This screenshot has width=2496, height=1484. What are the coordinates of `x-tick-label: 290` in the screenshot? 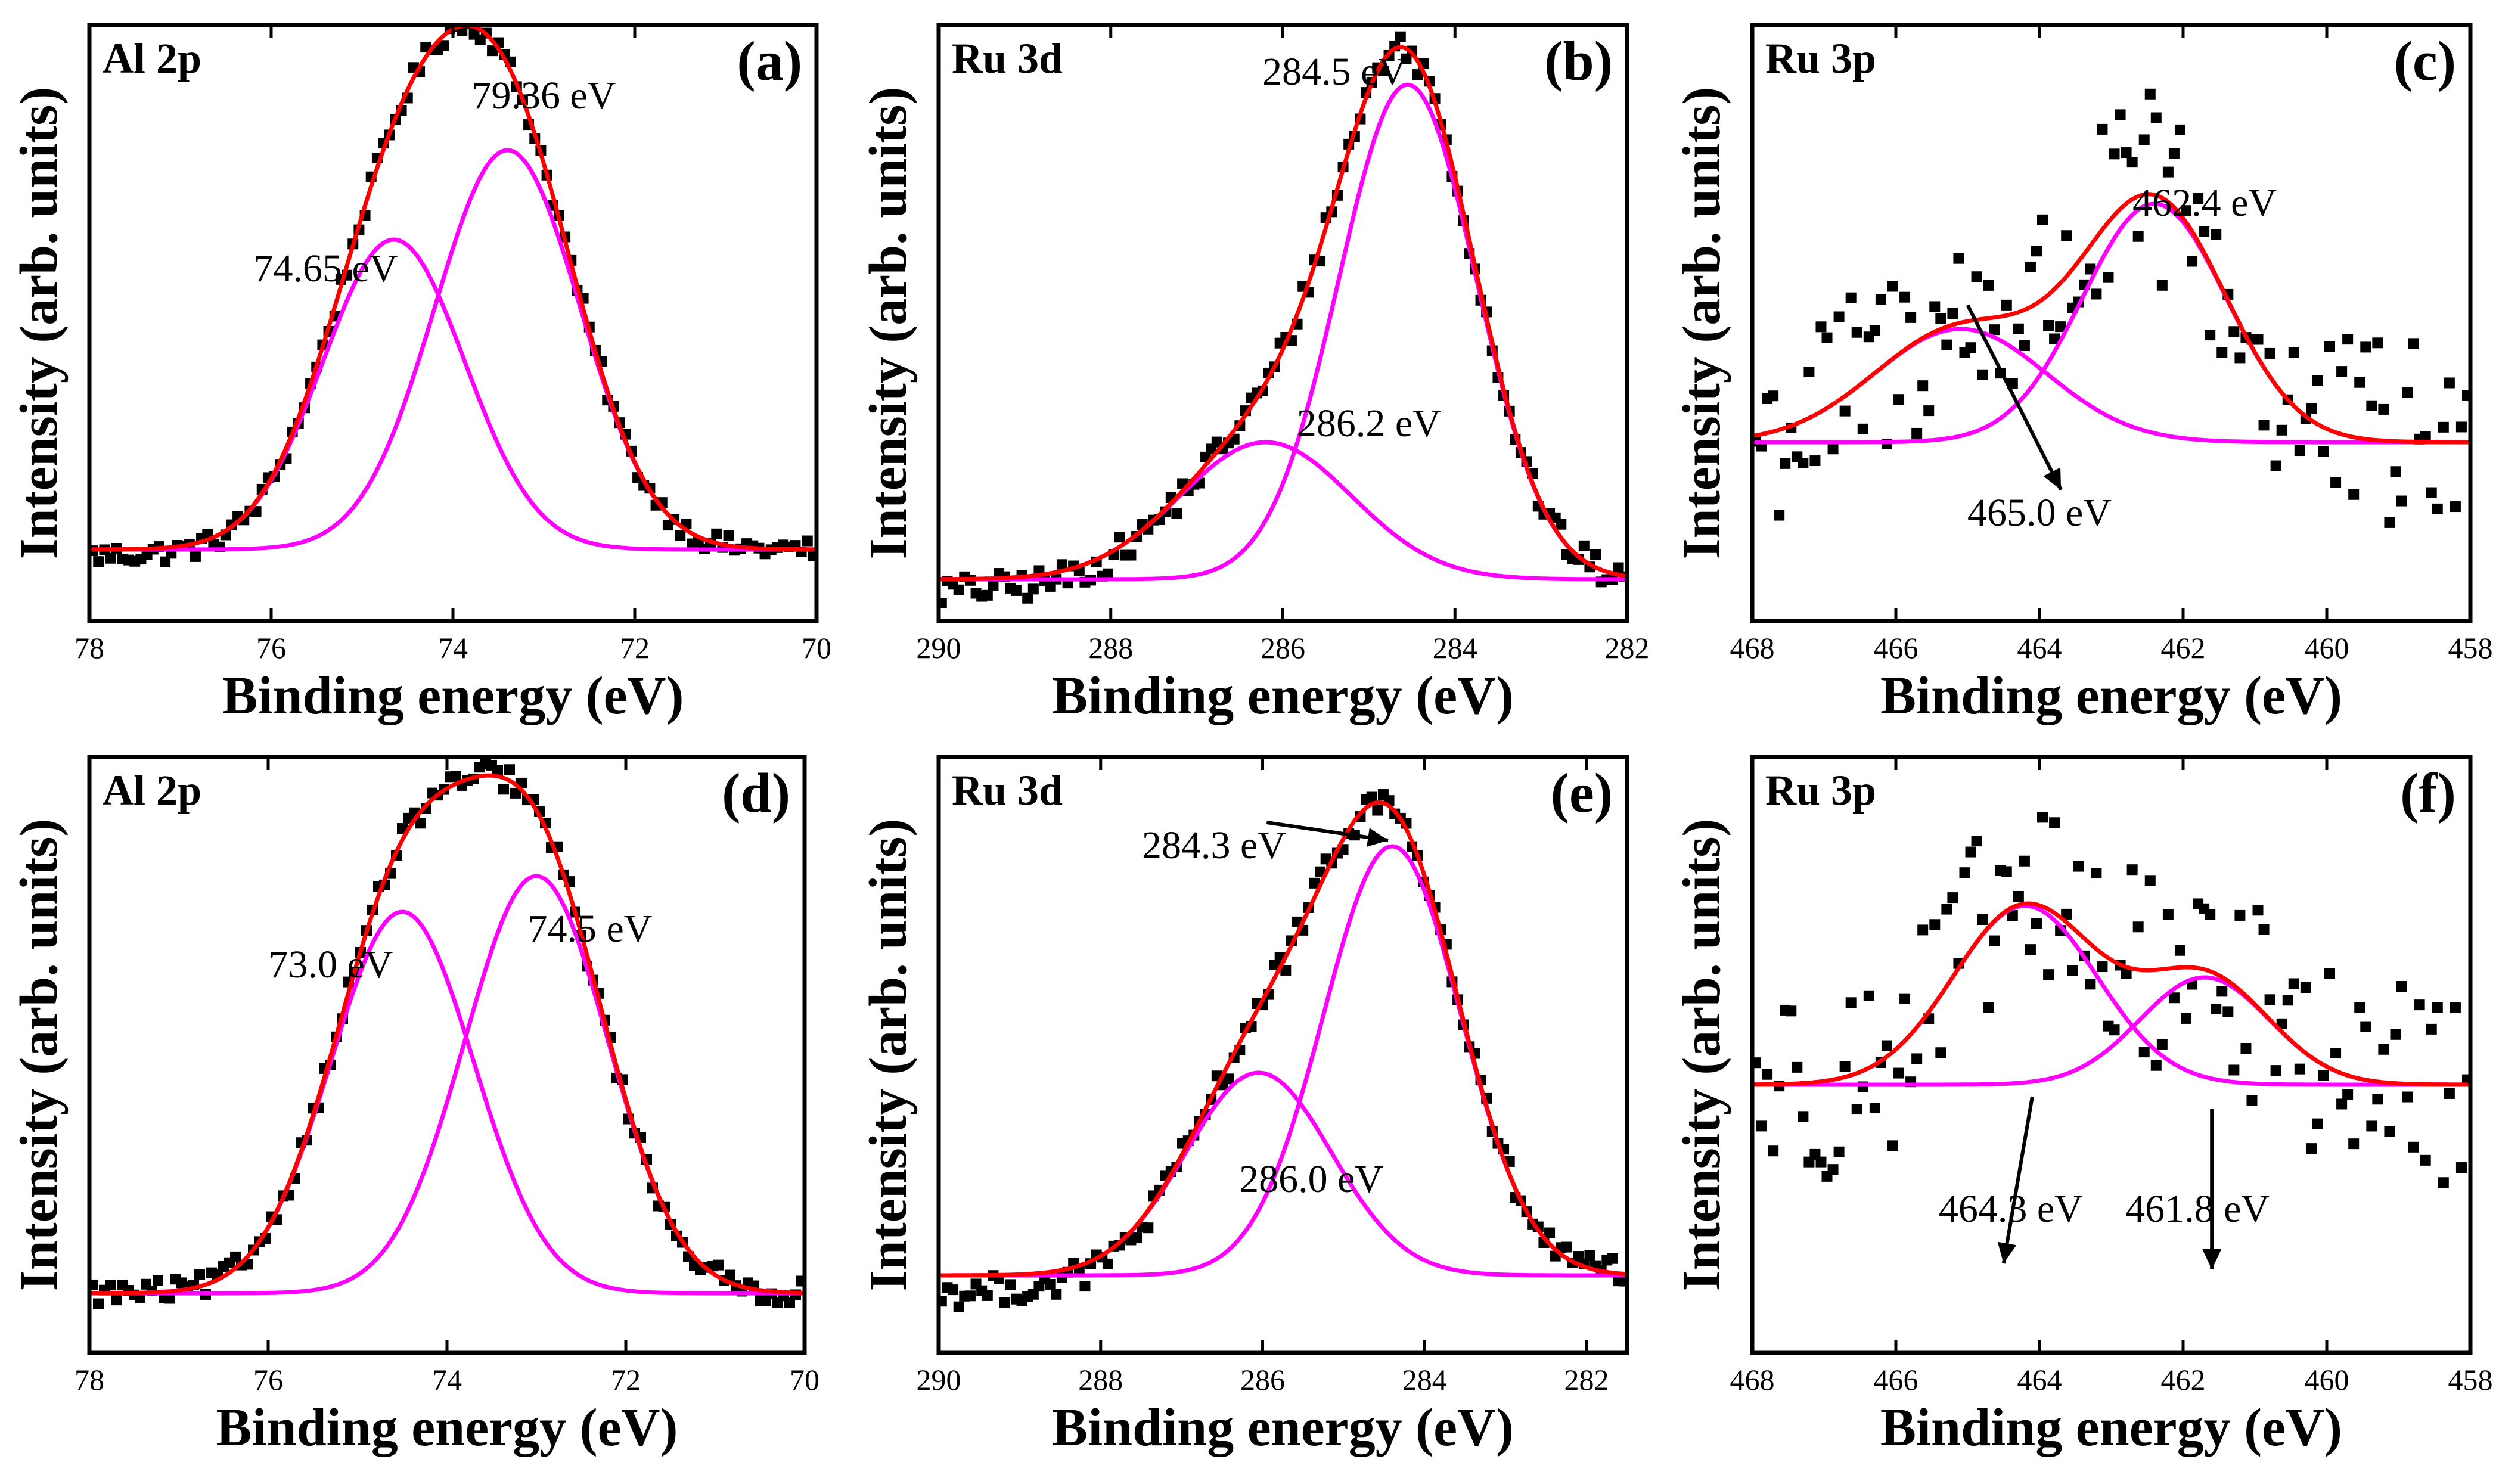 It's located at (939, 1379).